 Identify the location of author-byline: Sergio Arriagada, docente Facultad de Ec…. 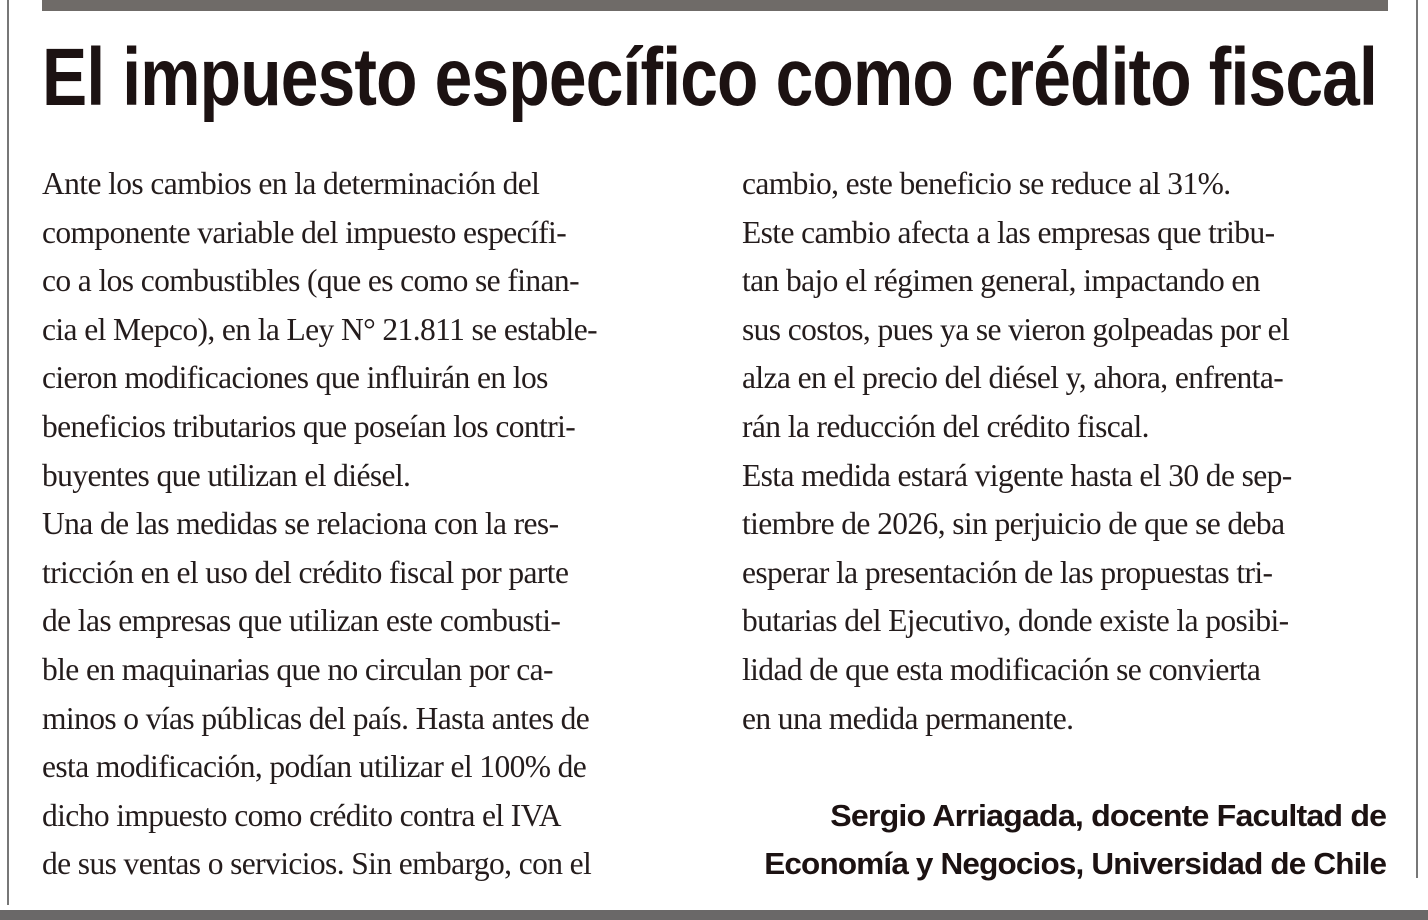
(1075, 840).